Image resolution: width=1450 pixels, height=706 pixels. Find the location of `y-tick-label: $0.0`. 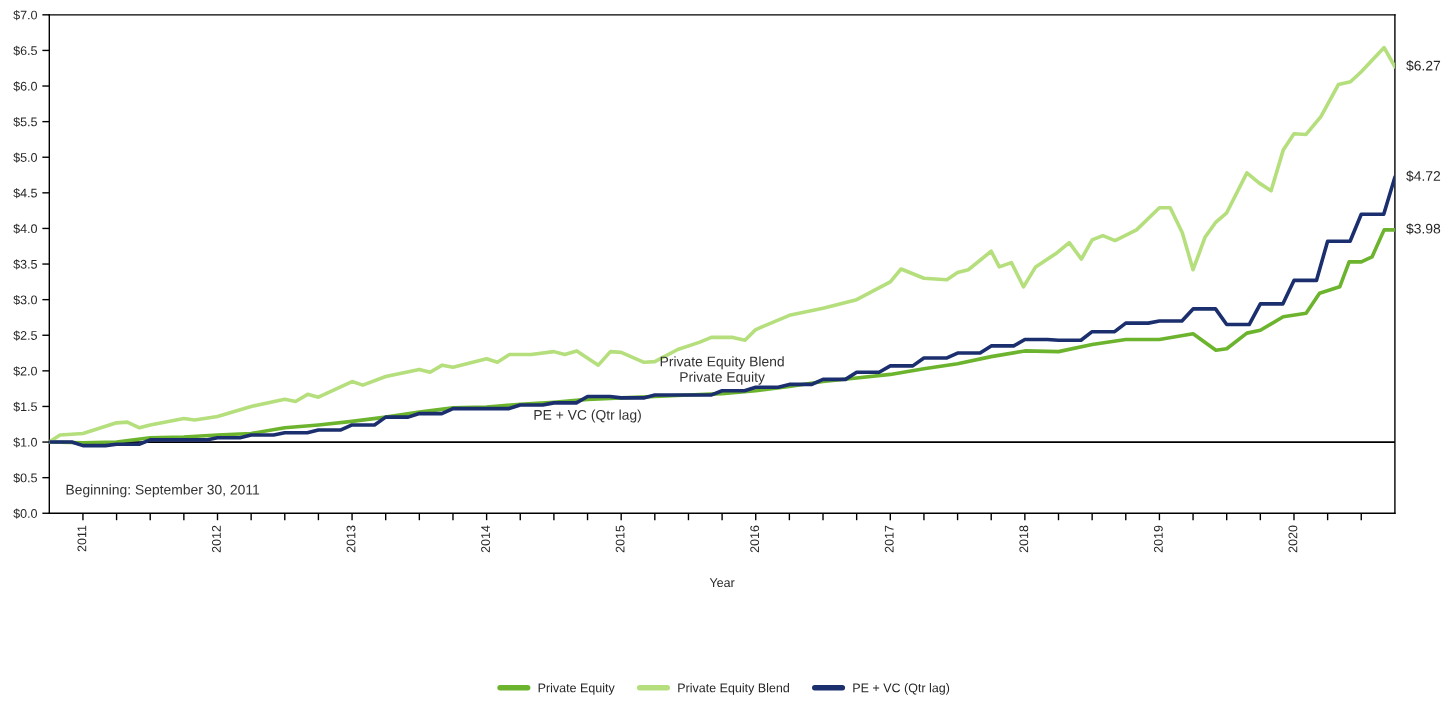

y-tick-label: $0.0 is located at coordinates (25, 513).